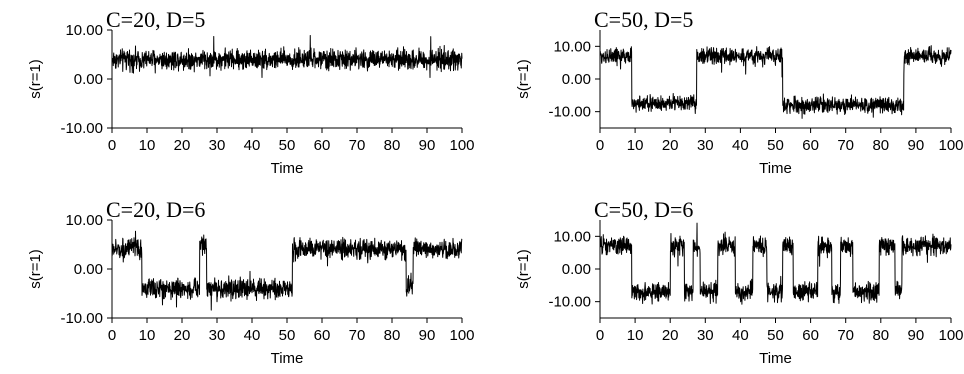  I want to click on chart-title: C=50, D=6, so click(643, 209).